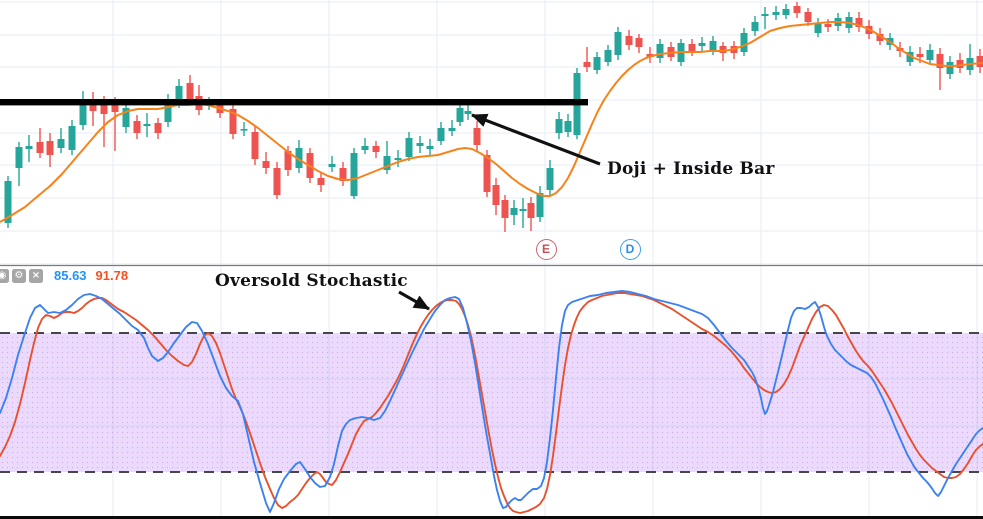 This screenshot has width=983, height=519. I want to click on gear-icon: ⚙, so click(19, 275).